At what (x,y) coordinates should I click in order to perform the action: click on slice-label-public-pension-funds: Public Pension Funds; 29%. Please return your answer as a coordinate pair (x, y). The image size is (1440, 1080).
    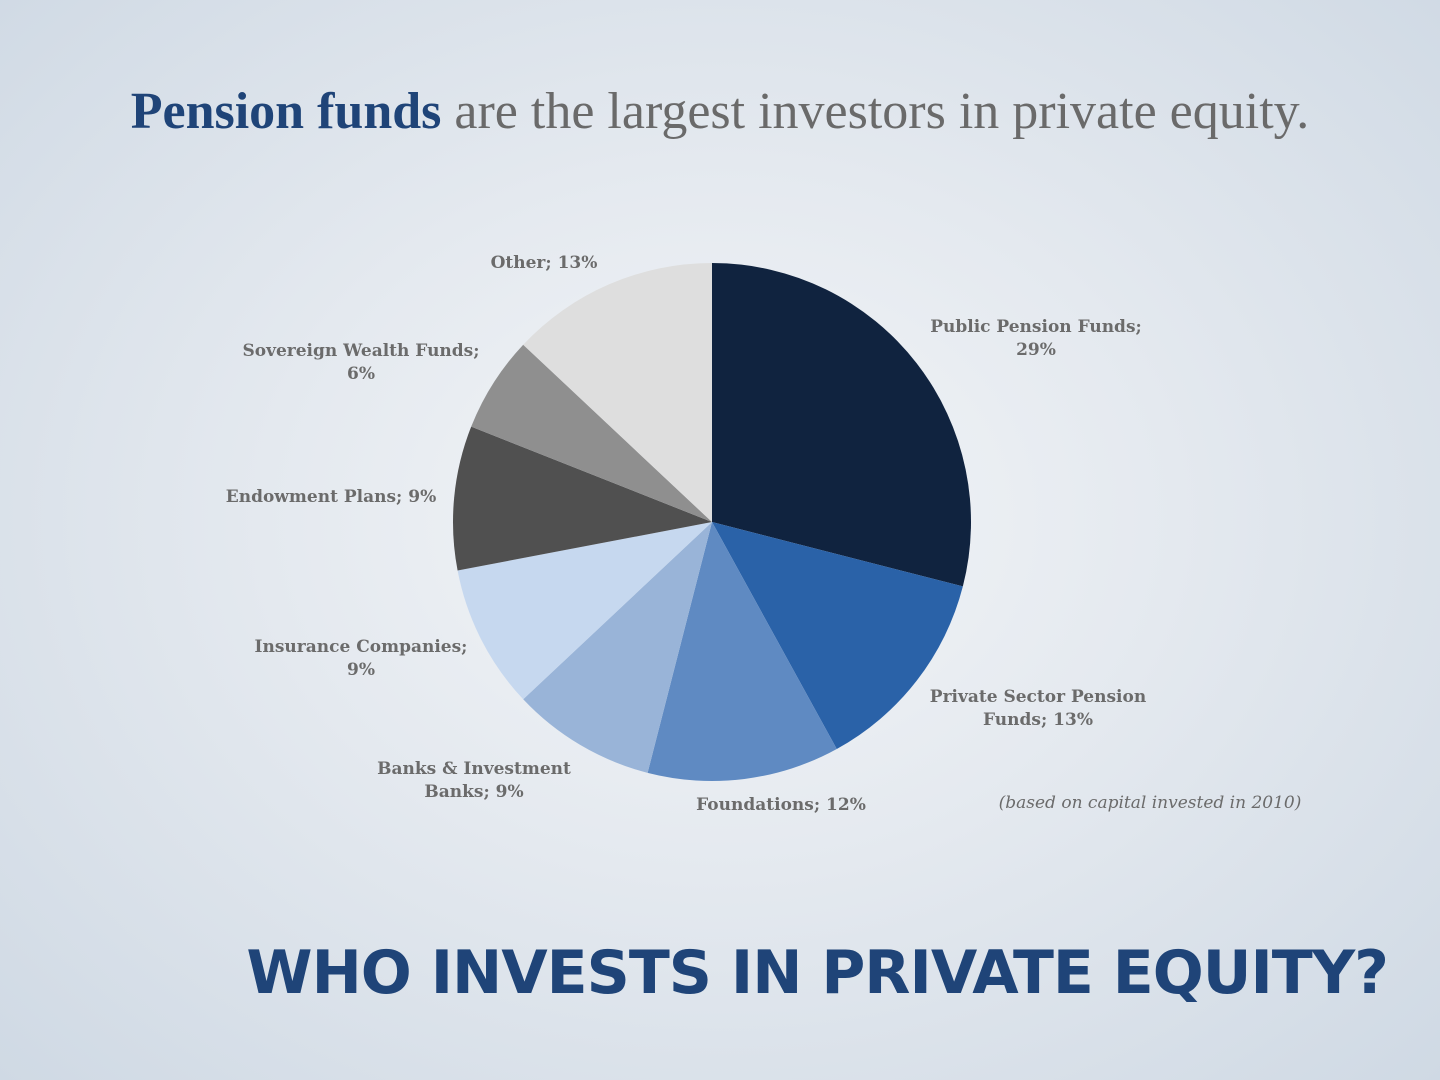
    Looking at the image, I should click on (1036, 338).